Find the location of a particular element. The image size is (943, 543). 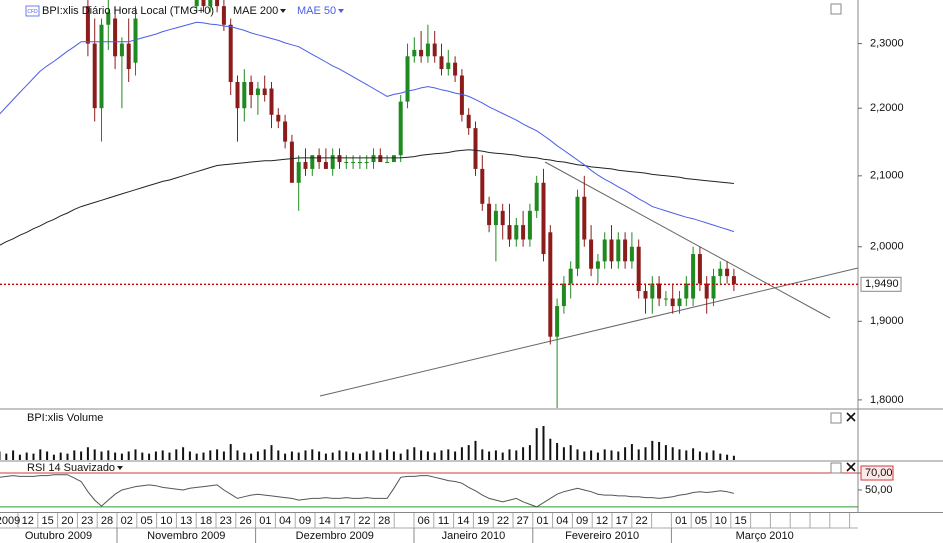

panel-title: BPI:xlis Volume is located at coordinates (65, 418).